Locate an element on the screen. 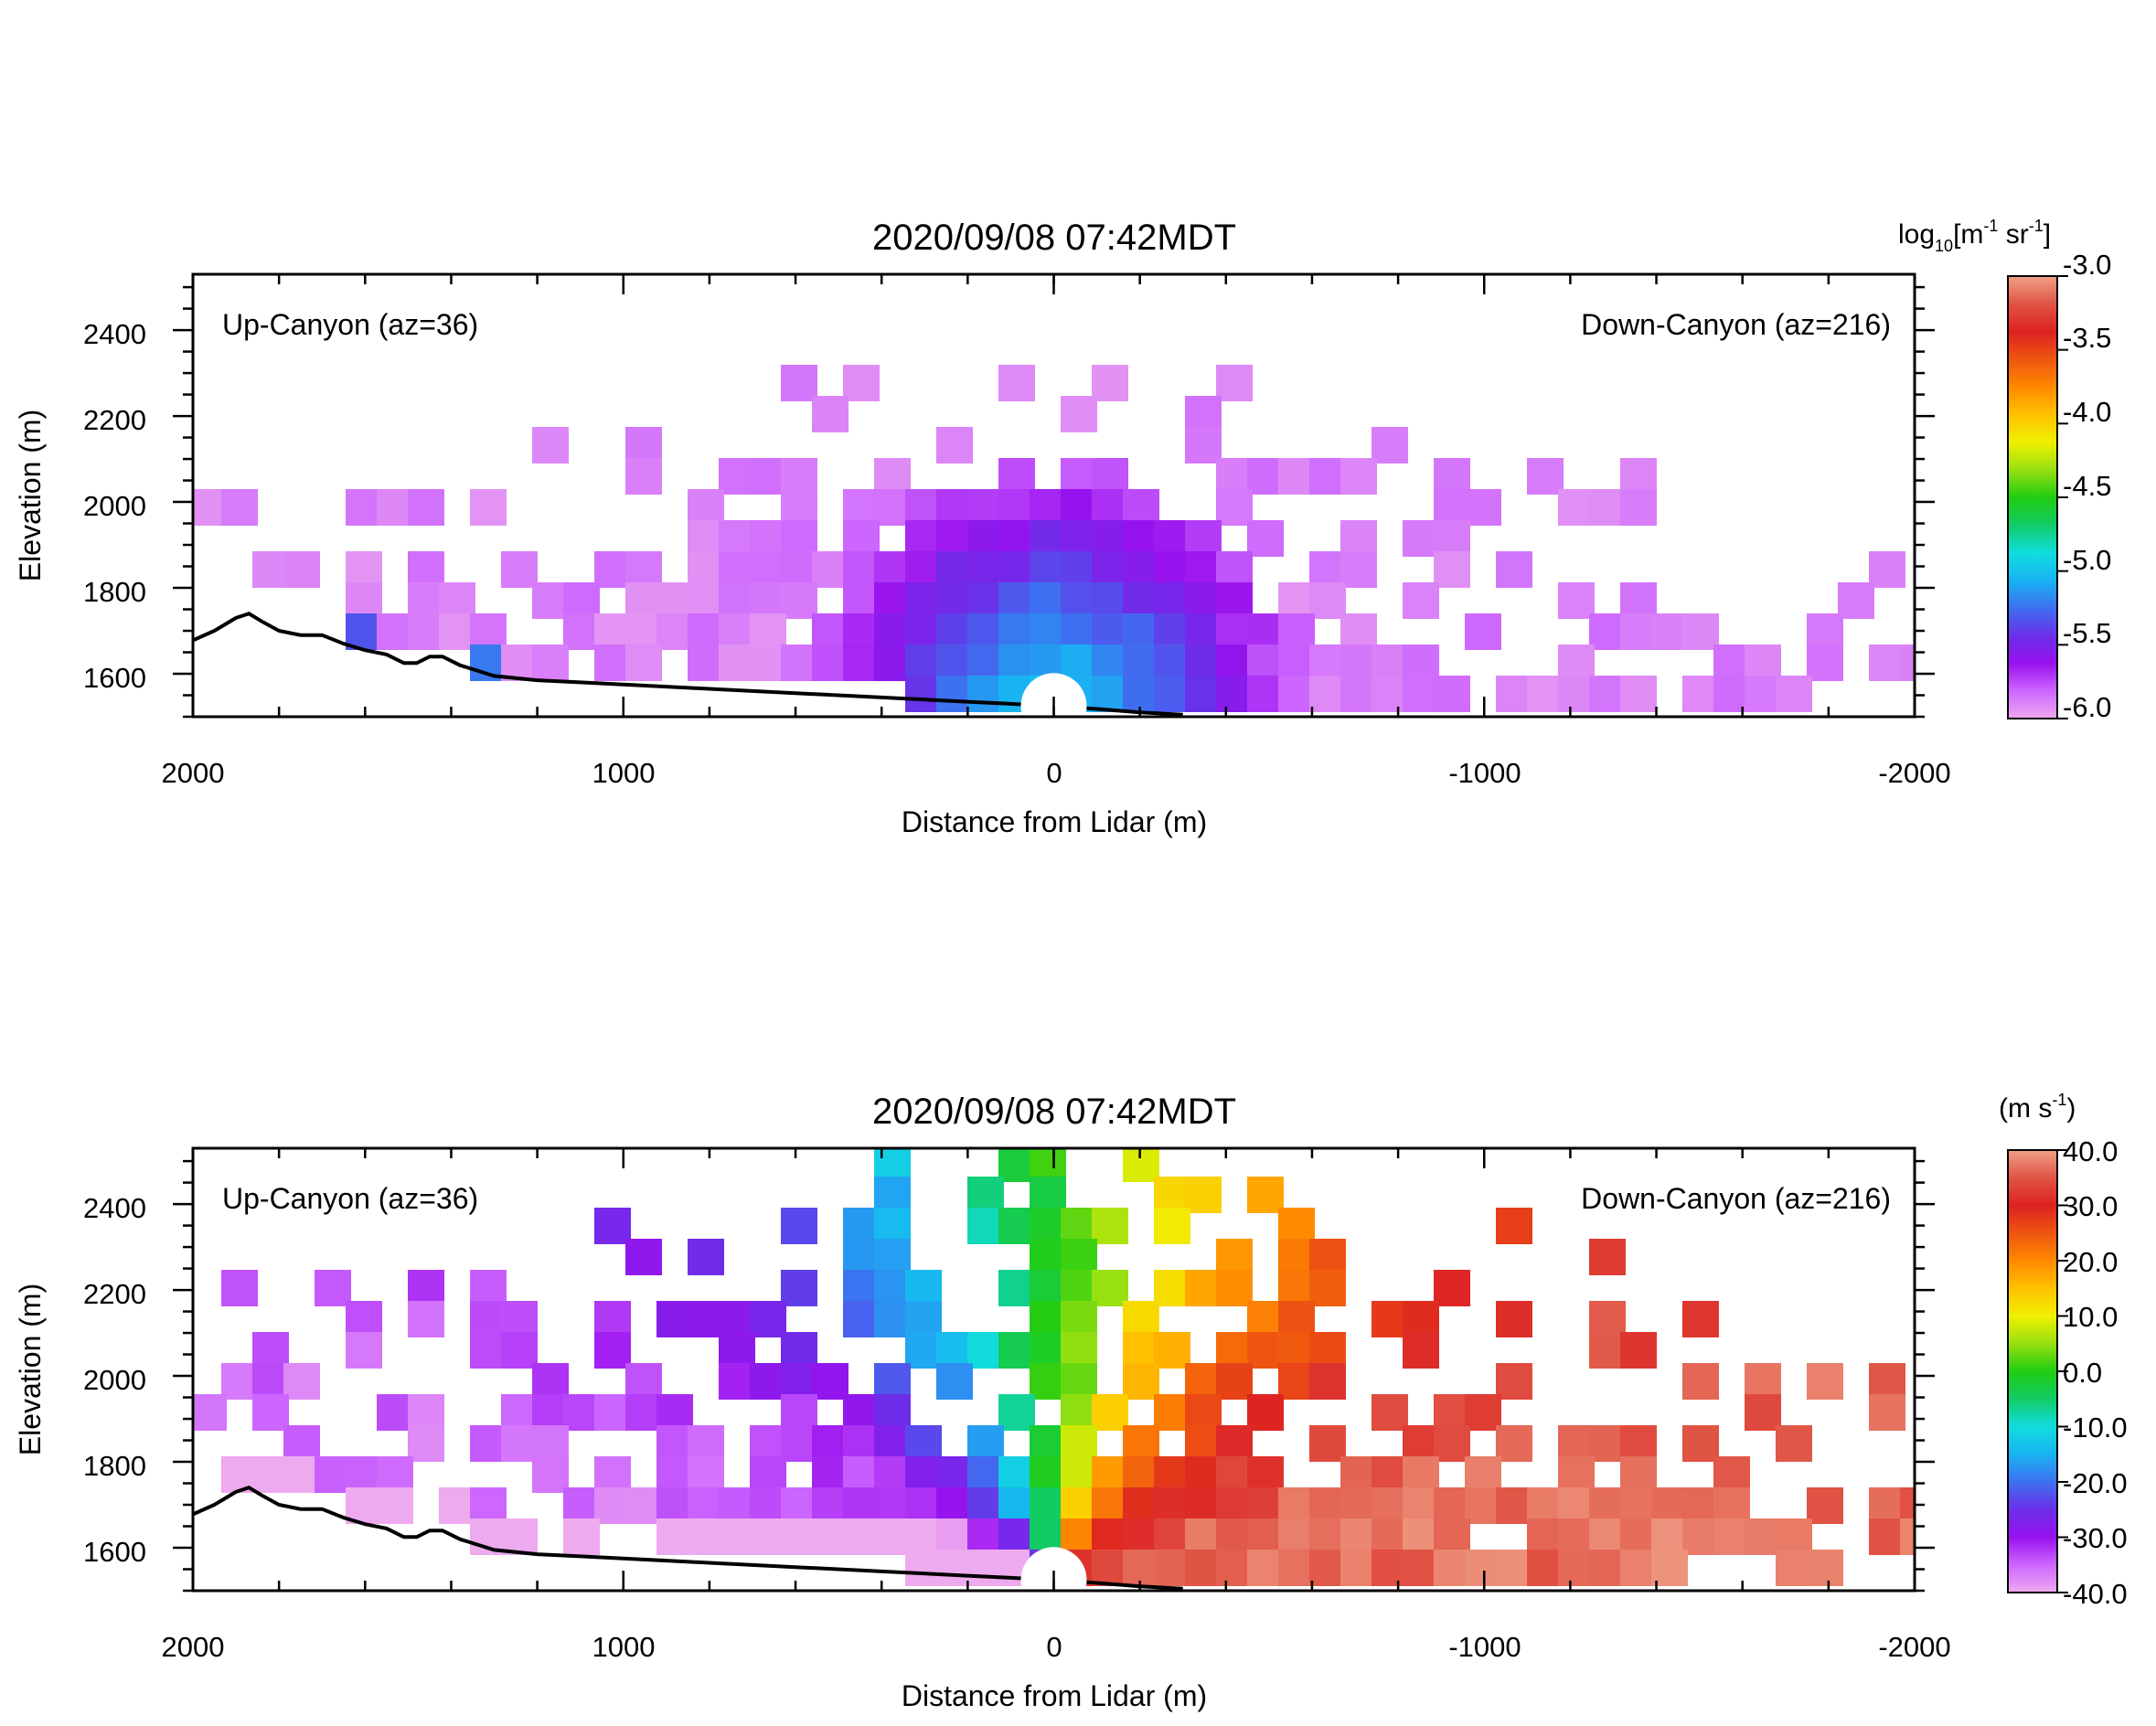 The width and height of the screenshot is (2156, 1726). x-tick-label: -2000 is located at coordinates (1914, 773).